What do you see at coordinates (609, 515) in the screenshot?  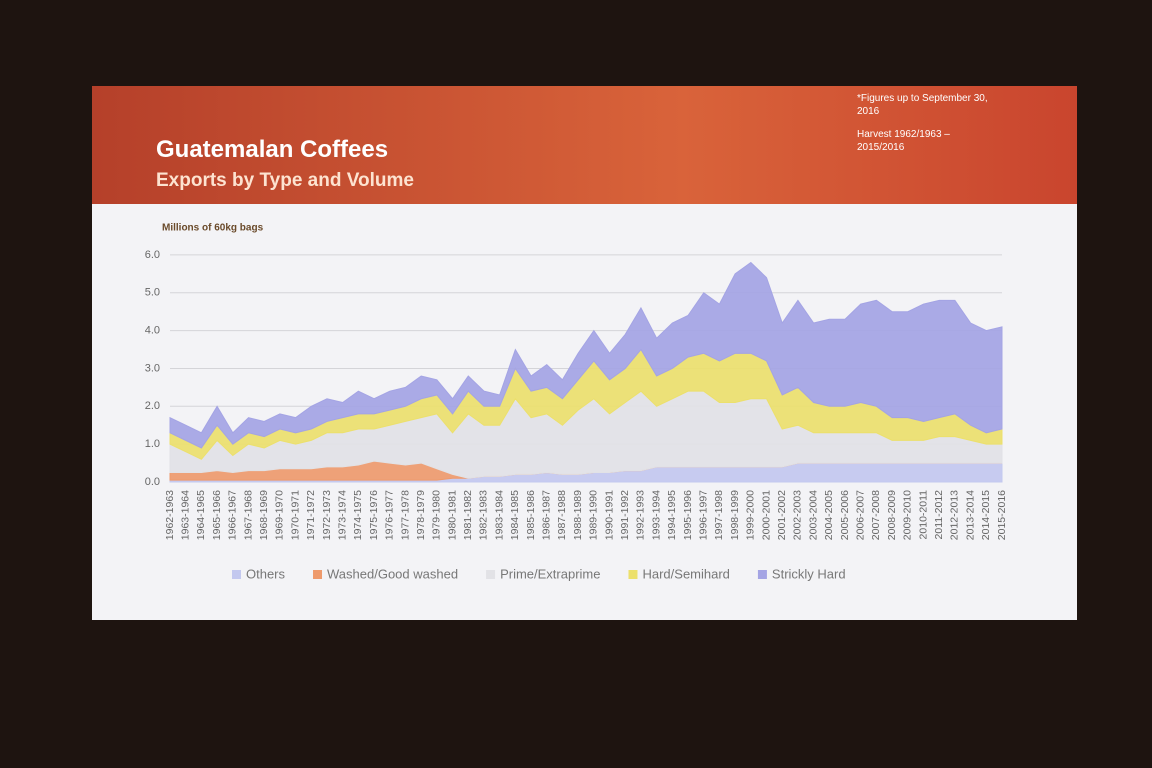 I see `x-tick-label: 1990-1991` at bounding box center [609, 515].